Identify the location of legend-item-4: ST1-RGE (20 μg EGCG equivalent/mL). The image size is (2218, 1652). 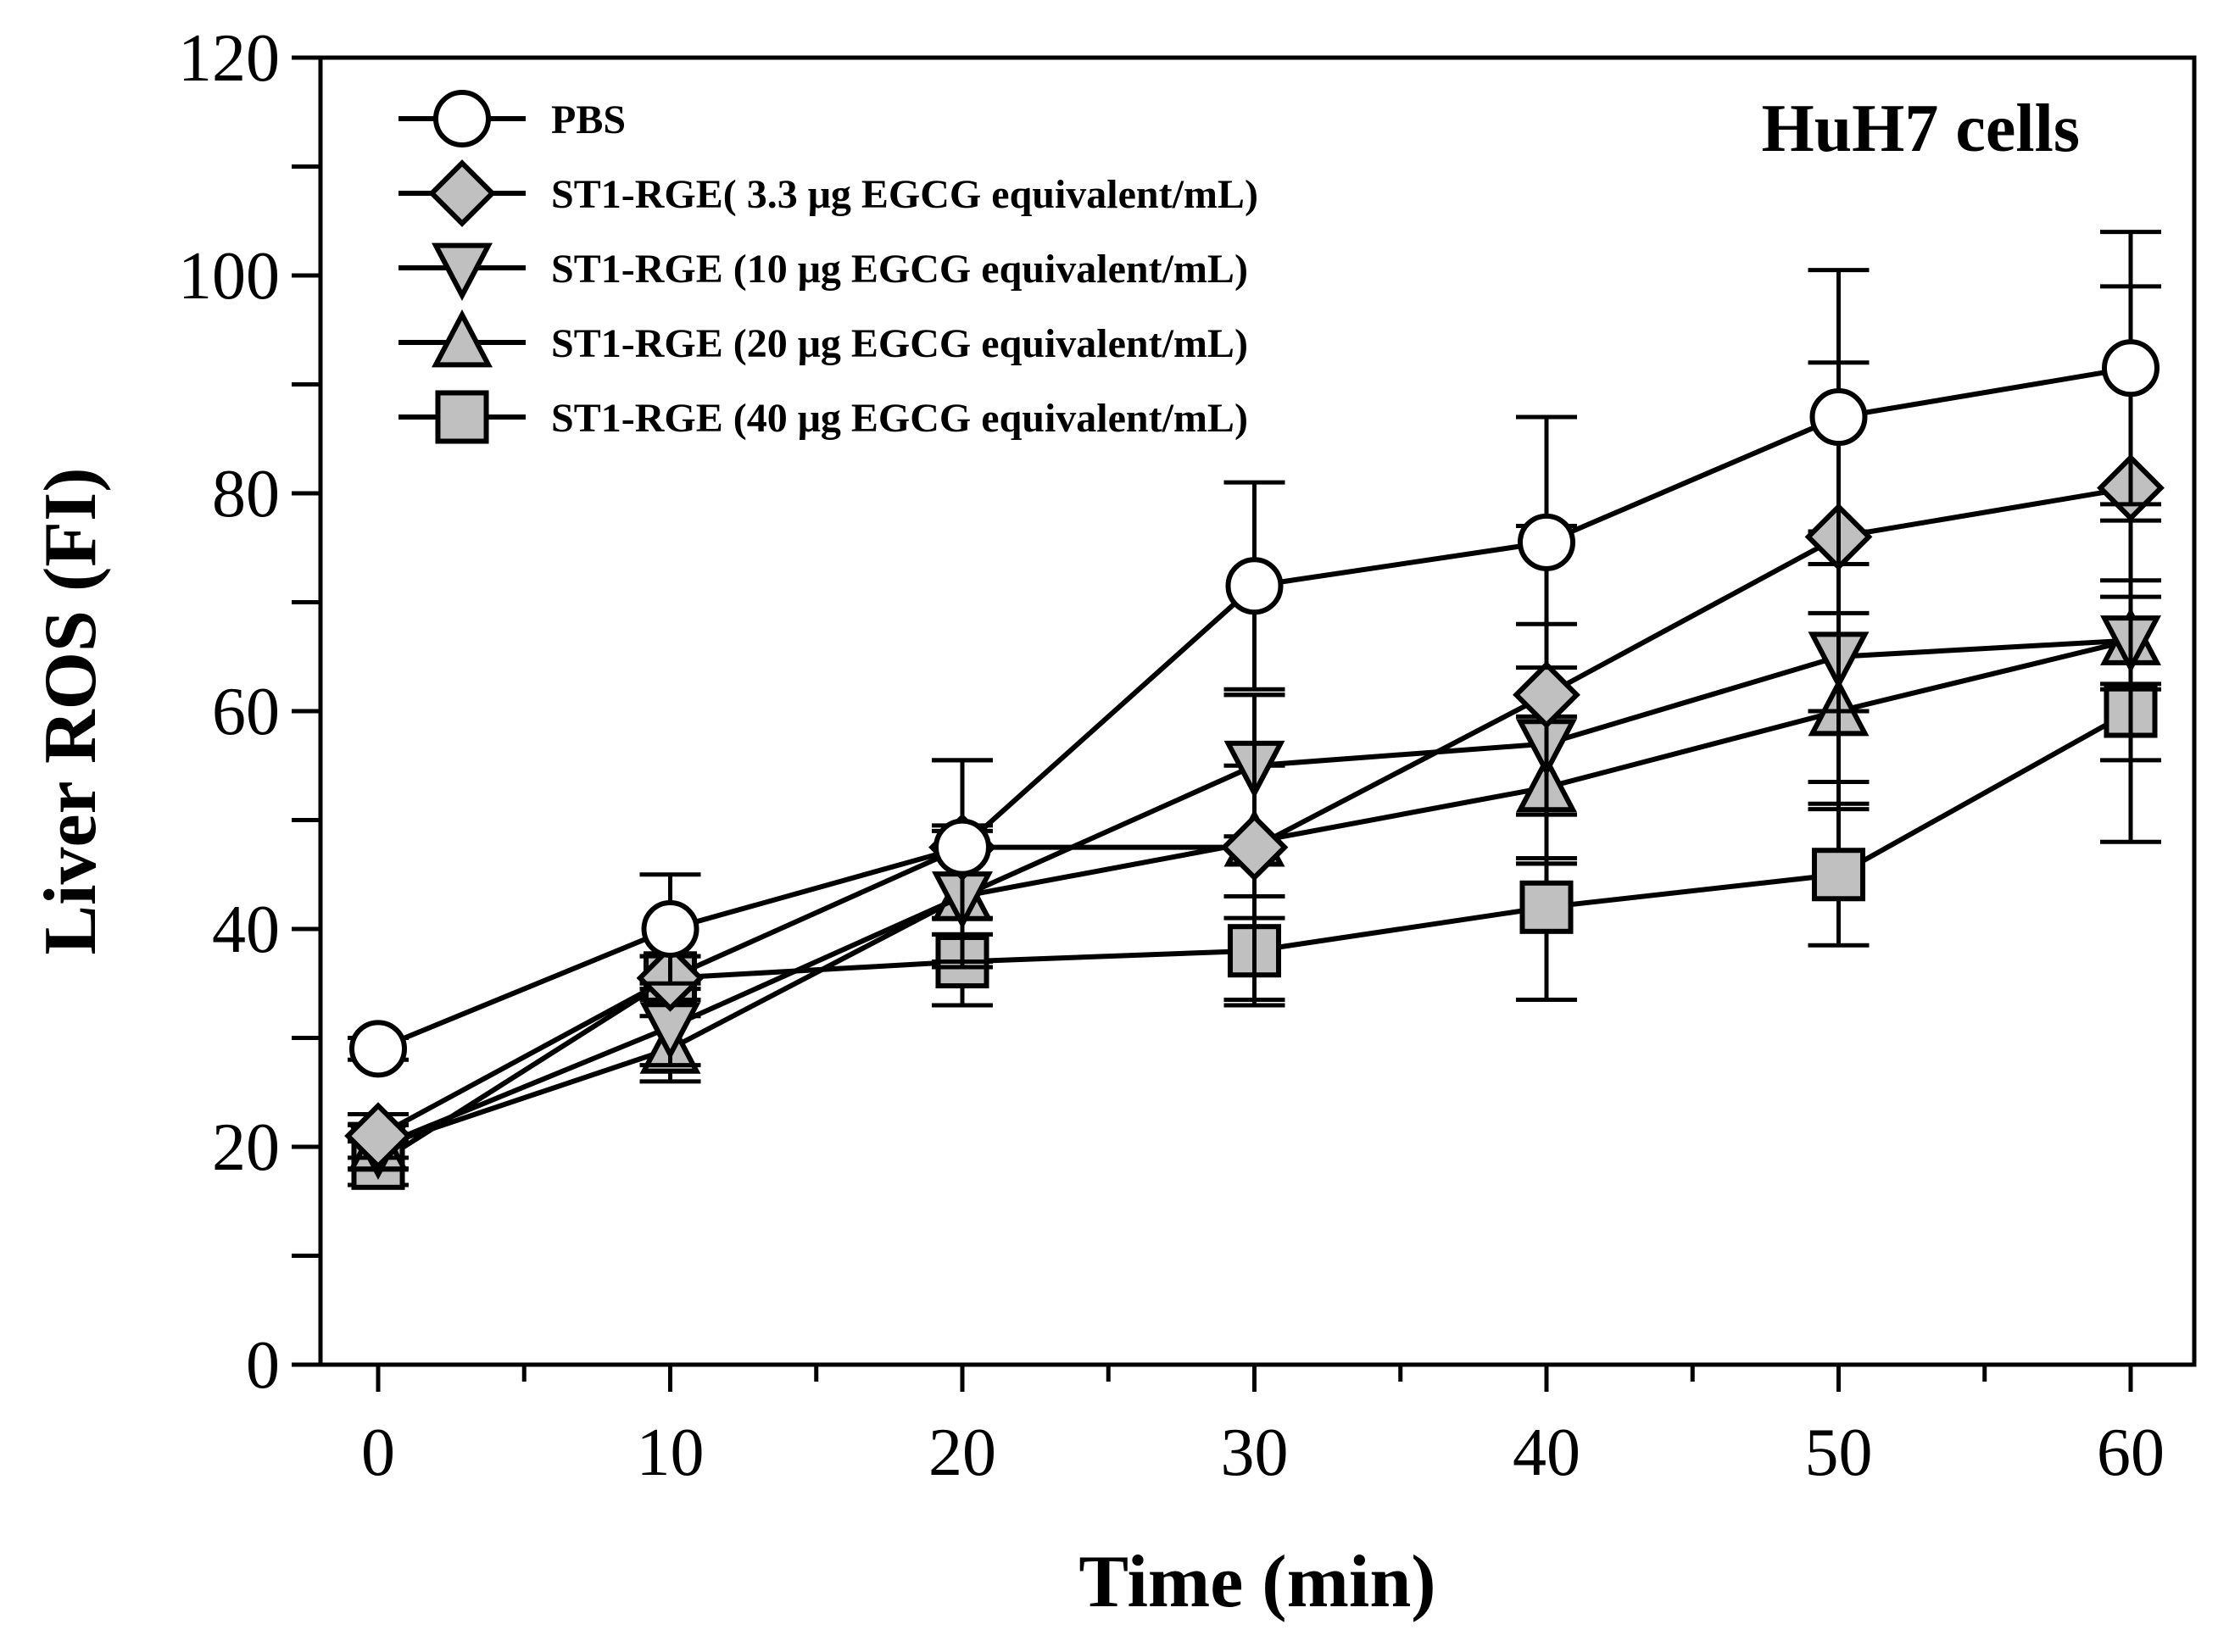
(823, 338).